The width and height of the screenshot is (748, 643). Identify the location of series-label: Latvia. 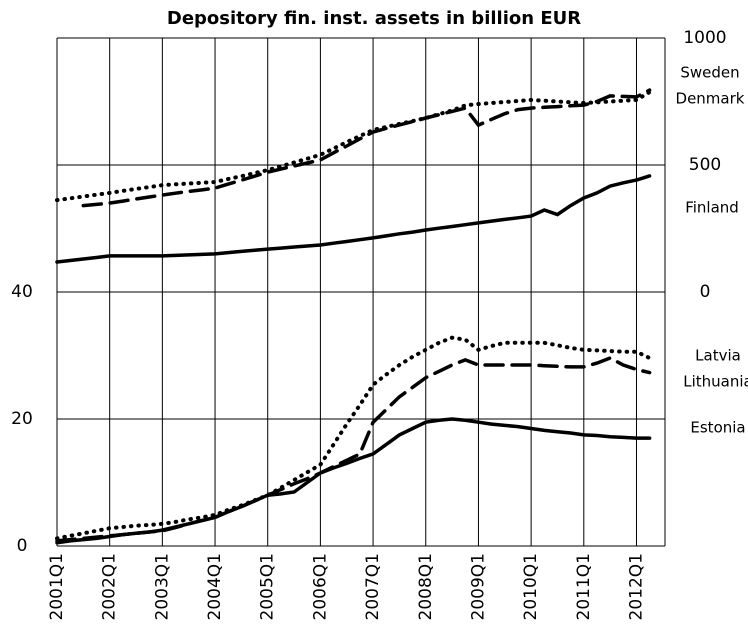
(718, 356).